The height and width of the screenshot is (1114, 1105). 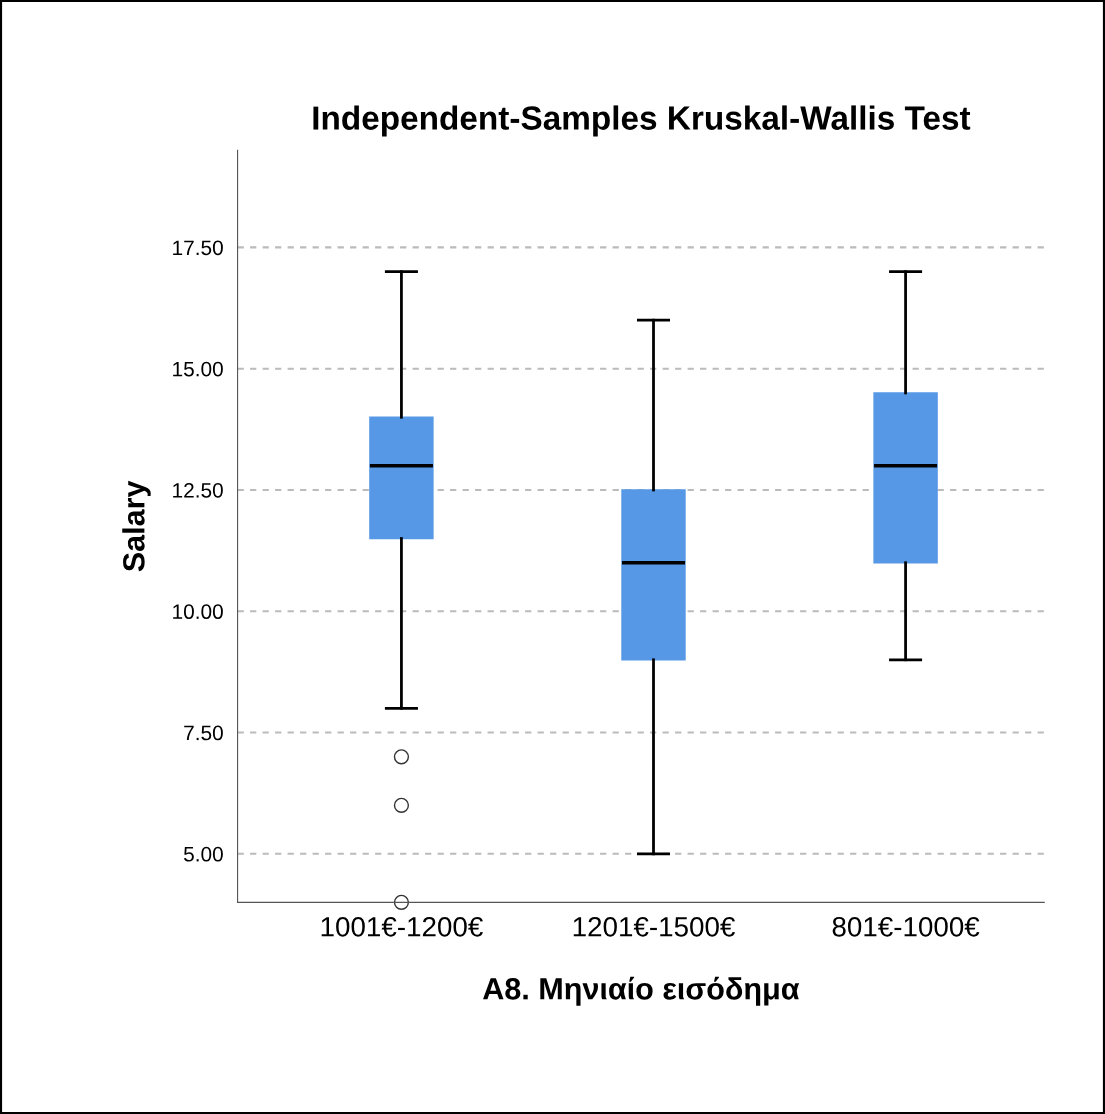 I want to click on x-axis-title: A8. Μηνιαίο εισόδημα, so click(x=641, y=991).